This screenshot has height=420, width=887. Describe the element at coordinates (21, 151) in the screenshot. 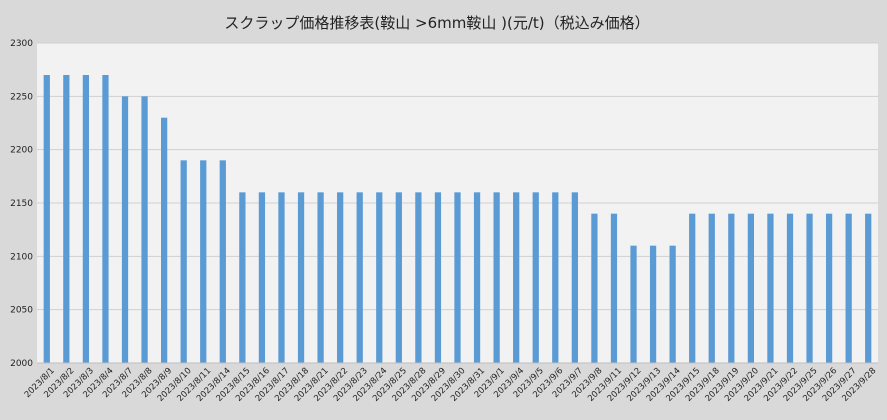

I see `y-tick-label: 2200` at that location.